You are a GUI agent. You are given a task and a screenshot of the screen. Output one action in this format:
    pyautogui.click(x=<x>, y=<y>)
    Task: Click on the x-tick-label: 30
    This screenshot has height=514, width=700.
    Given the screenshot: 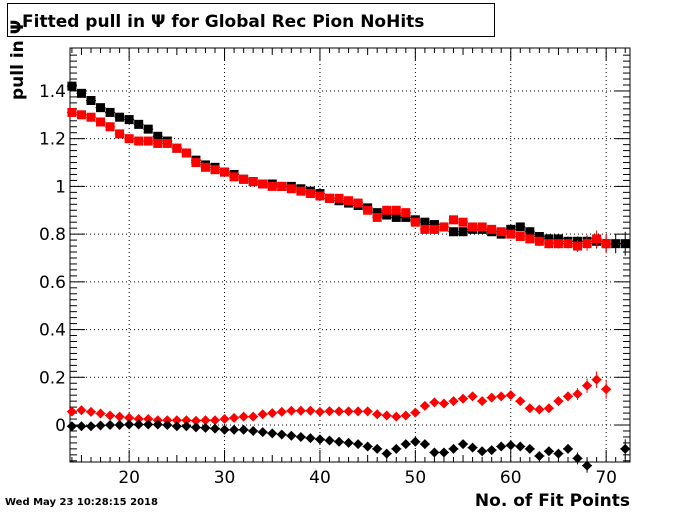 What is the action you would take?
    pyautogui.click(x=225, y=478)
    